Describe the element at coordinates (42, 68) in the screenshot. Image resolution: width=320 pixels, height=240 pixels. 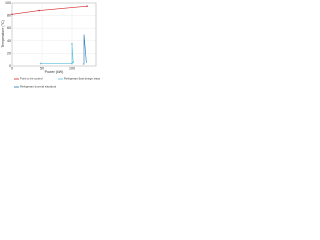
I see `x-tick-label: 50` at that location.